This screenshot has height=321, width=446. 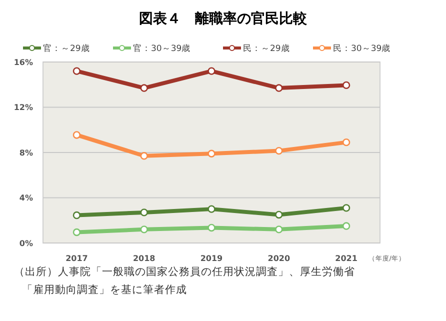 I want to click on x-tick-label: 2017, so click(x=77, y=258).